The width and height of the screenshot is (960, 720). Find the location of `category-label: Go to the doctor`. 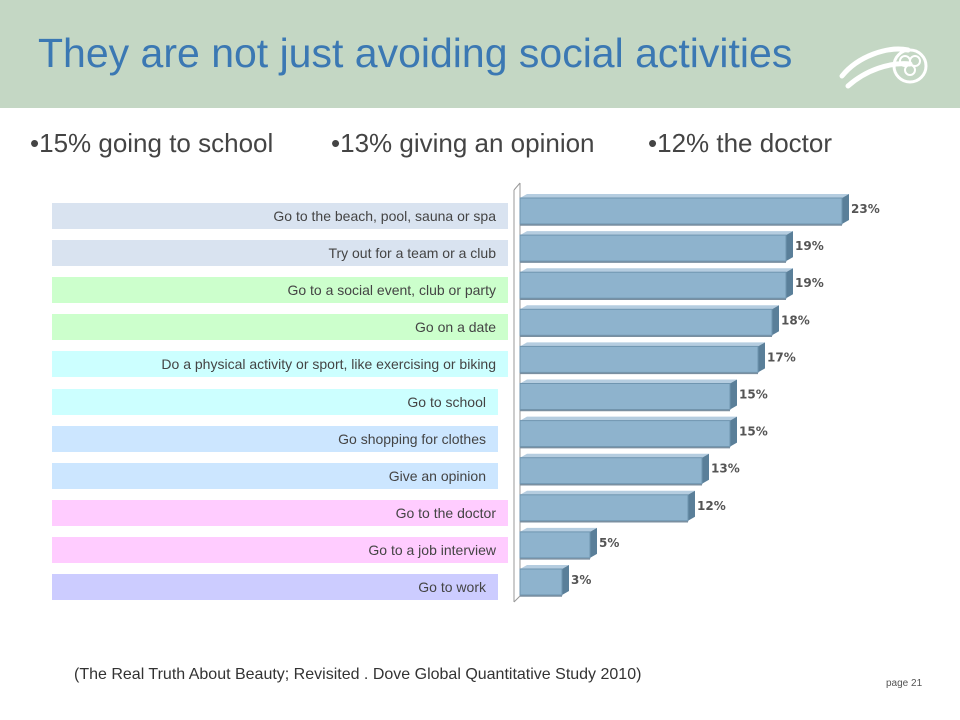

category-label: Go to the doctor is located at coordinates (280, 512).